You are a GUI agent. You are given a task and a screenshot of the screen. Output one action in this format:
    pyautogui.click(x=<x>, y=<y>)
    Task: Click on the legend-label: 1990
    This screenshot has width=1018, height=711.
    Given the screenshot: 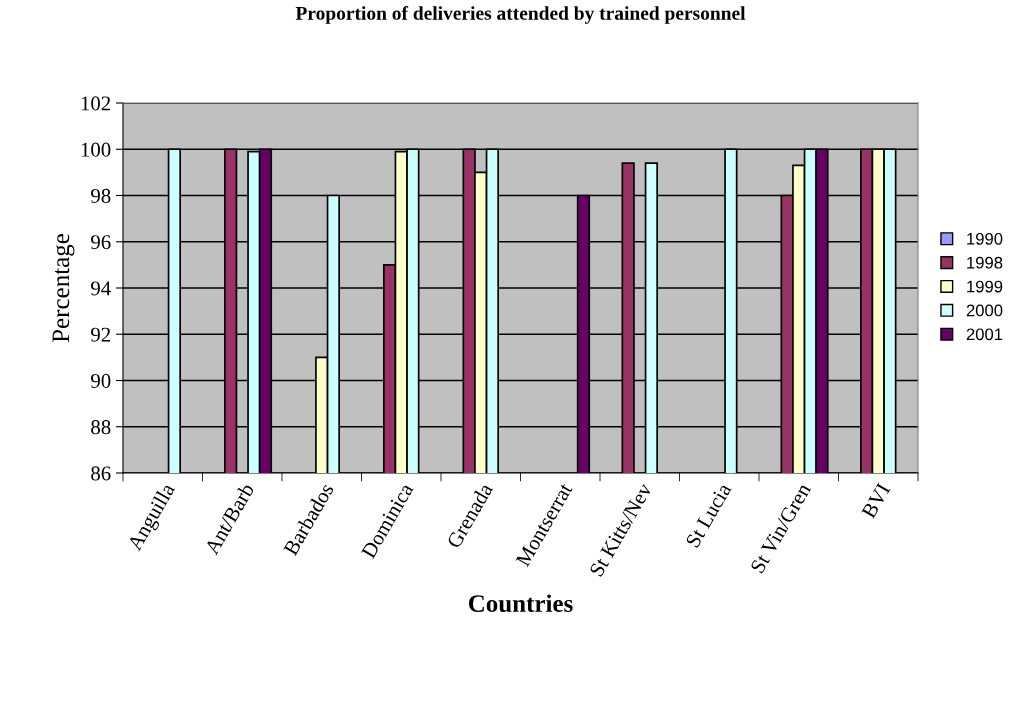 What is the action you would take?
    pyautogui.click(x=985, y=238)
    